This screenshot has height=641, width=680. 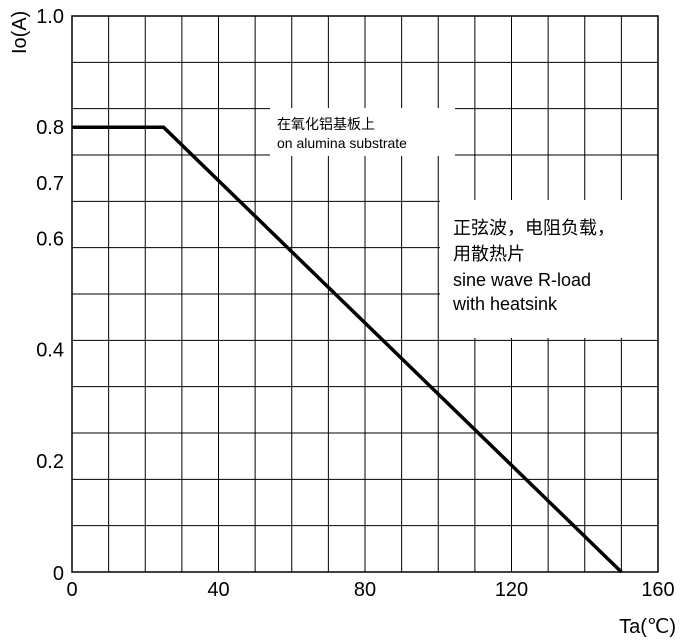 What do you see at coordinates (50, 184) in the screenshot?
I see `y-tick-label: 0.7` at bounding box center [50, 184].